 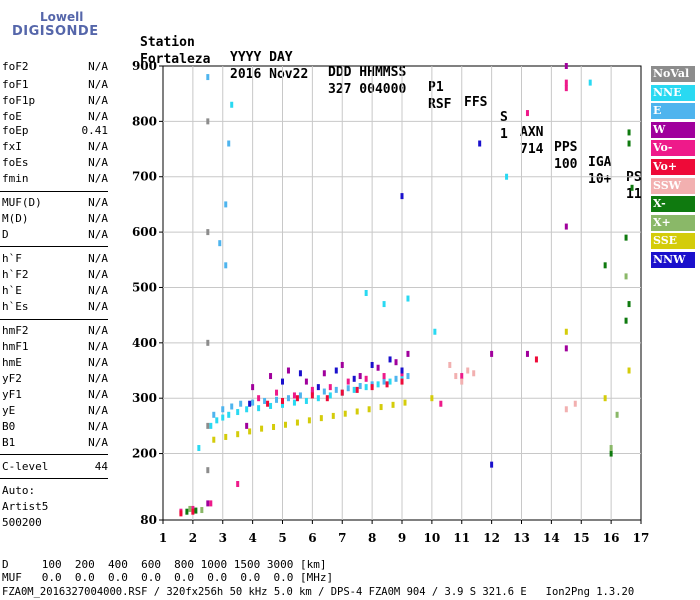 I want to click on x-tick-label: 7, so click(x=342, y=538).